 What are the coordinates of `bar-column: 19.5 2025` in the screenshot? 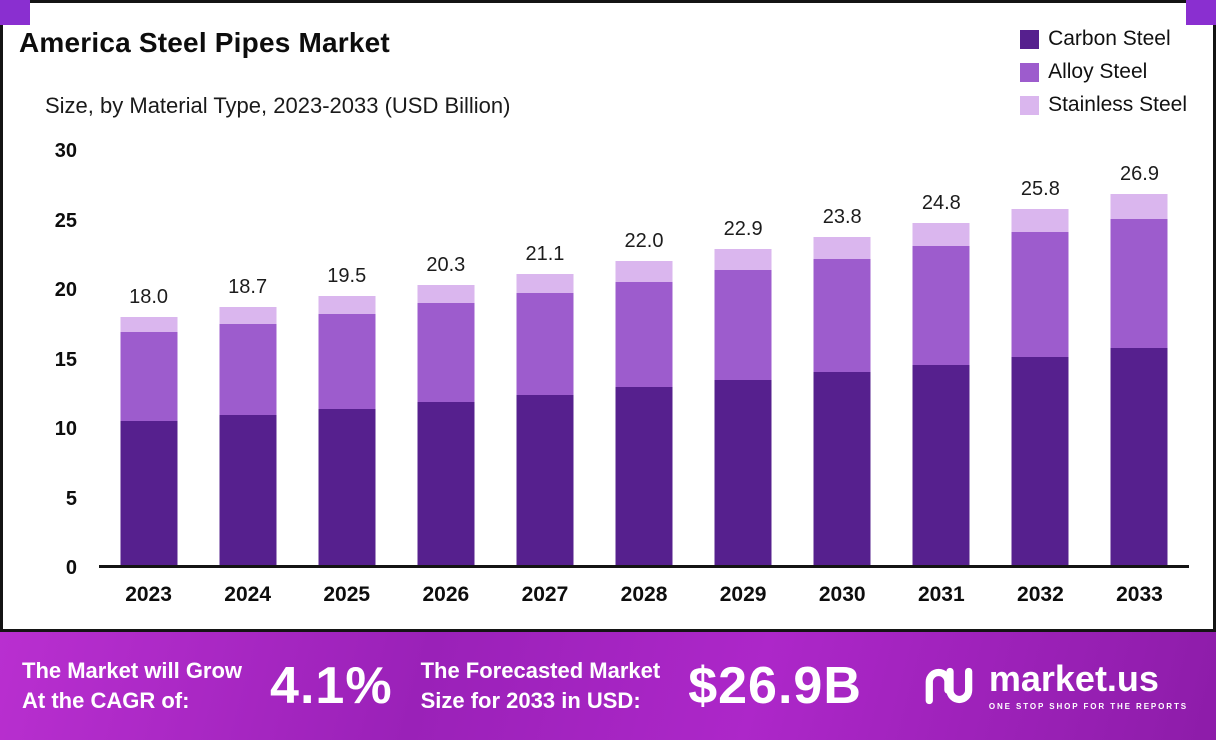 It's located at (346, 378).